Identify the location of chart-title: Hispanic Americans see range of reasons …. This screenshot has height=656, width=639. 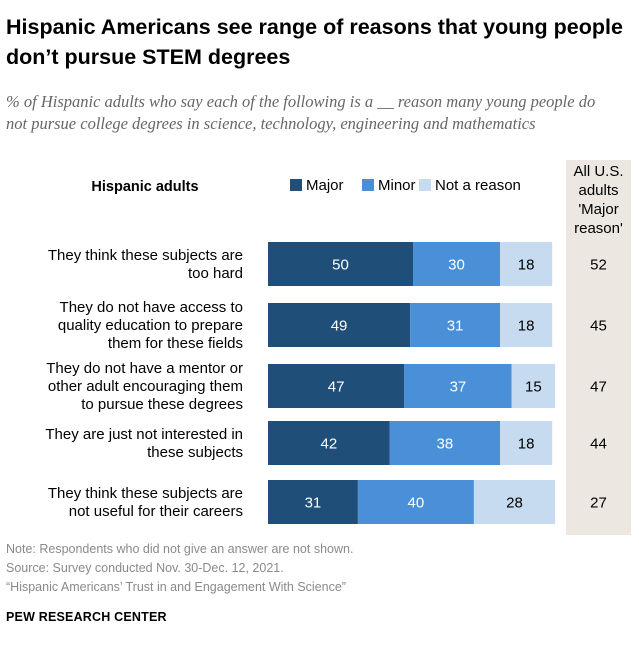
(314, 42).